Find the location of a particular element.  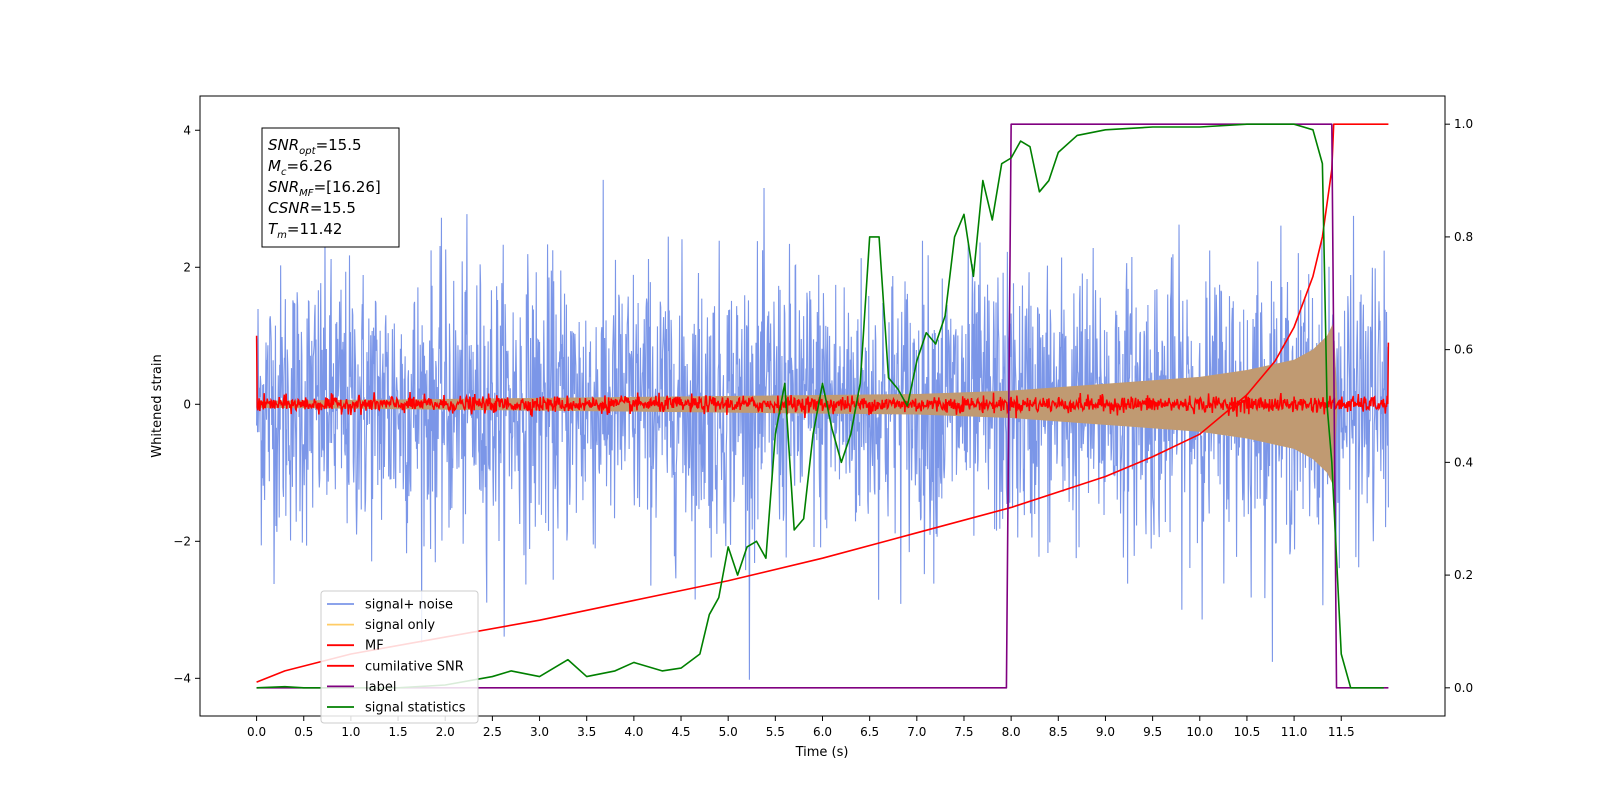

x-tick-label: 1.0 is located at coordinates (350, 732).